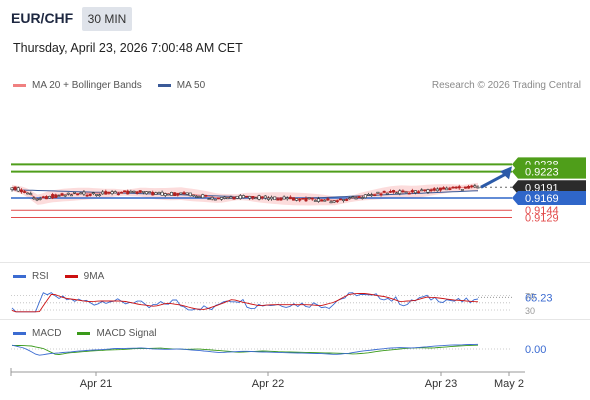  What do you see at coordinates (58, 276) in the screenshot?
I see `rsi-legend: RSI 9MA` at bounding box center [58, 276].